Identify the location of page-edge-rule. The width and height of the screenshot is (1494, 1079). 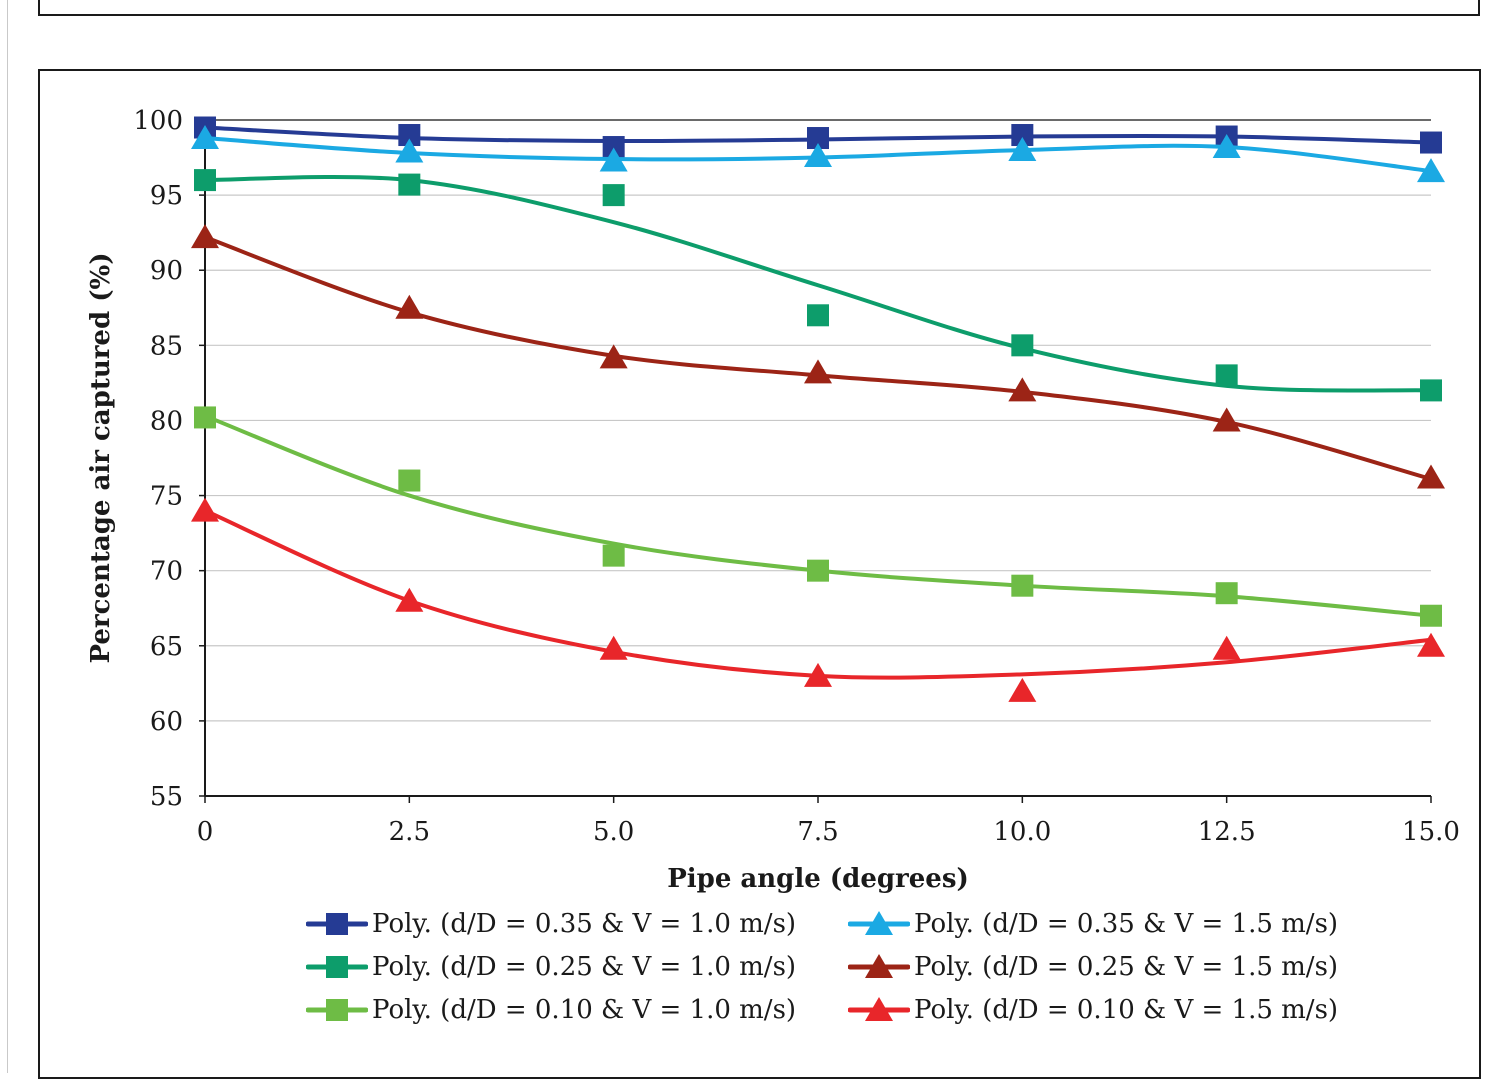
(7, 536).